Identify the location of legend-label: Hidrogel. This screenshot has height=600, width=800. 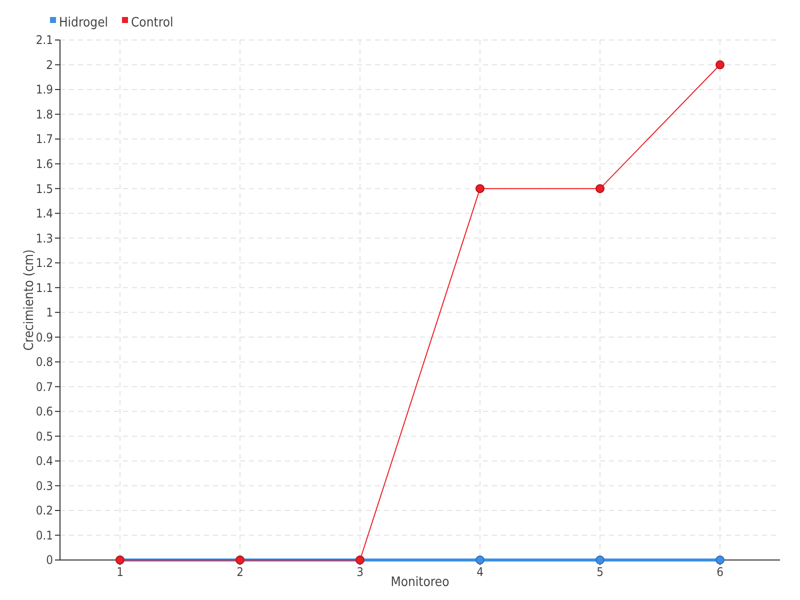
(83, 23).